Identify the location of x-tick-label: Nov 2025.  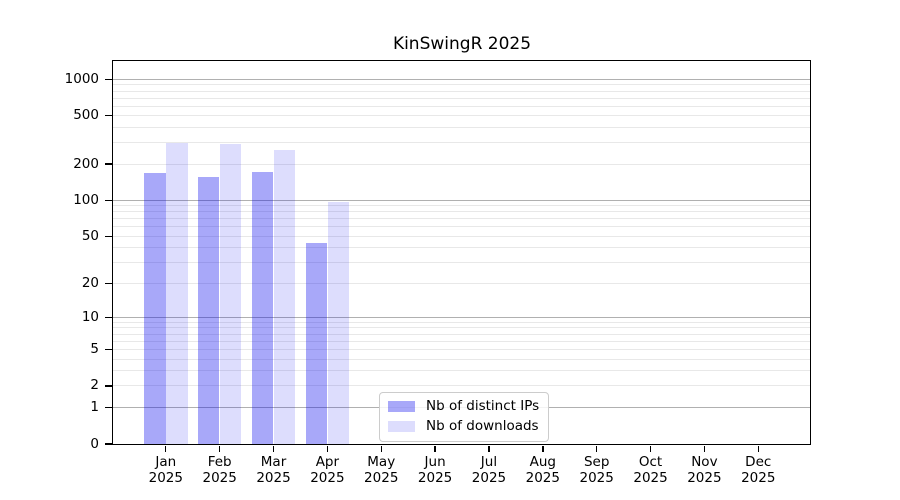
(704, 470).